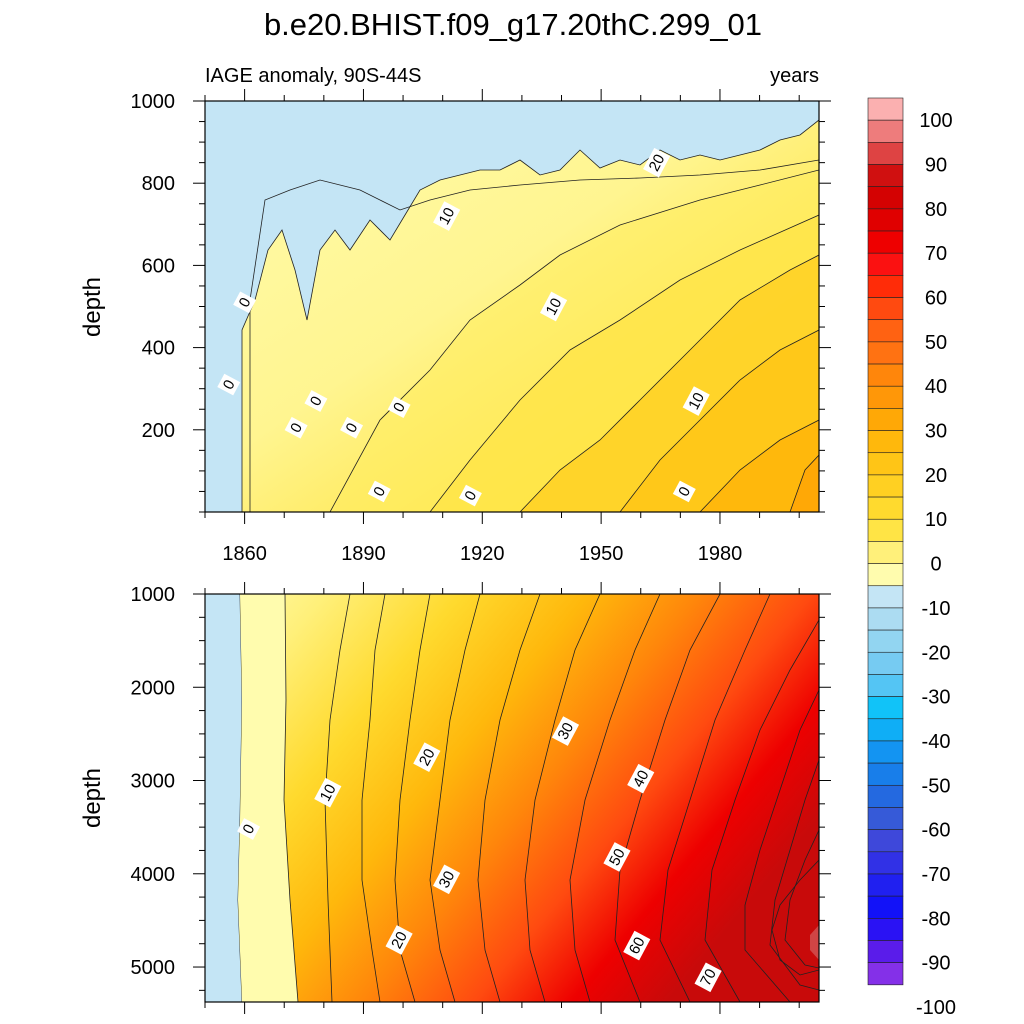 The height and width of the screenshot is (1024, 1024). Describe the element at coordinates (936, 875) in the screenshot. I see `colorbar-label: -70` at that location.